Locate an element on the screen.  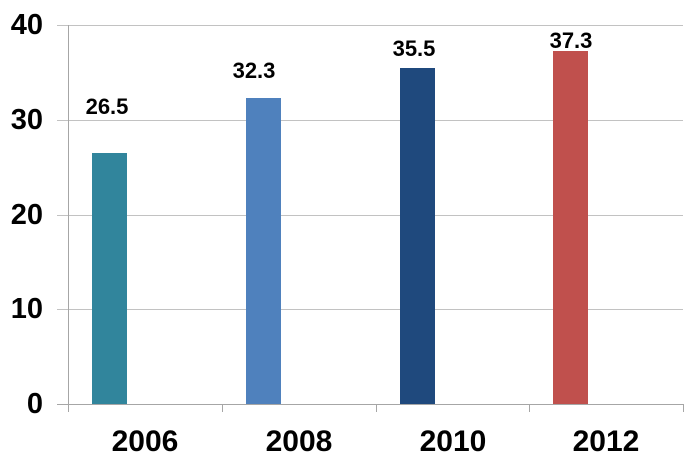
x-axis-category-label-2010: 2010 is located at coordinates (453, 441).